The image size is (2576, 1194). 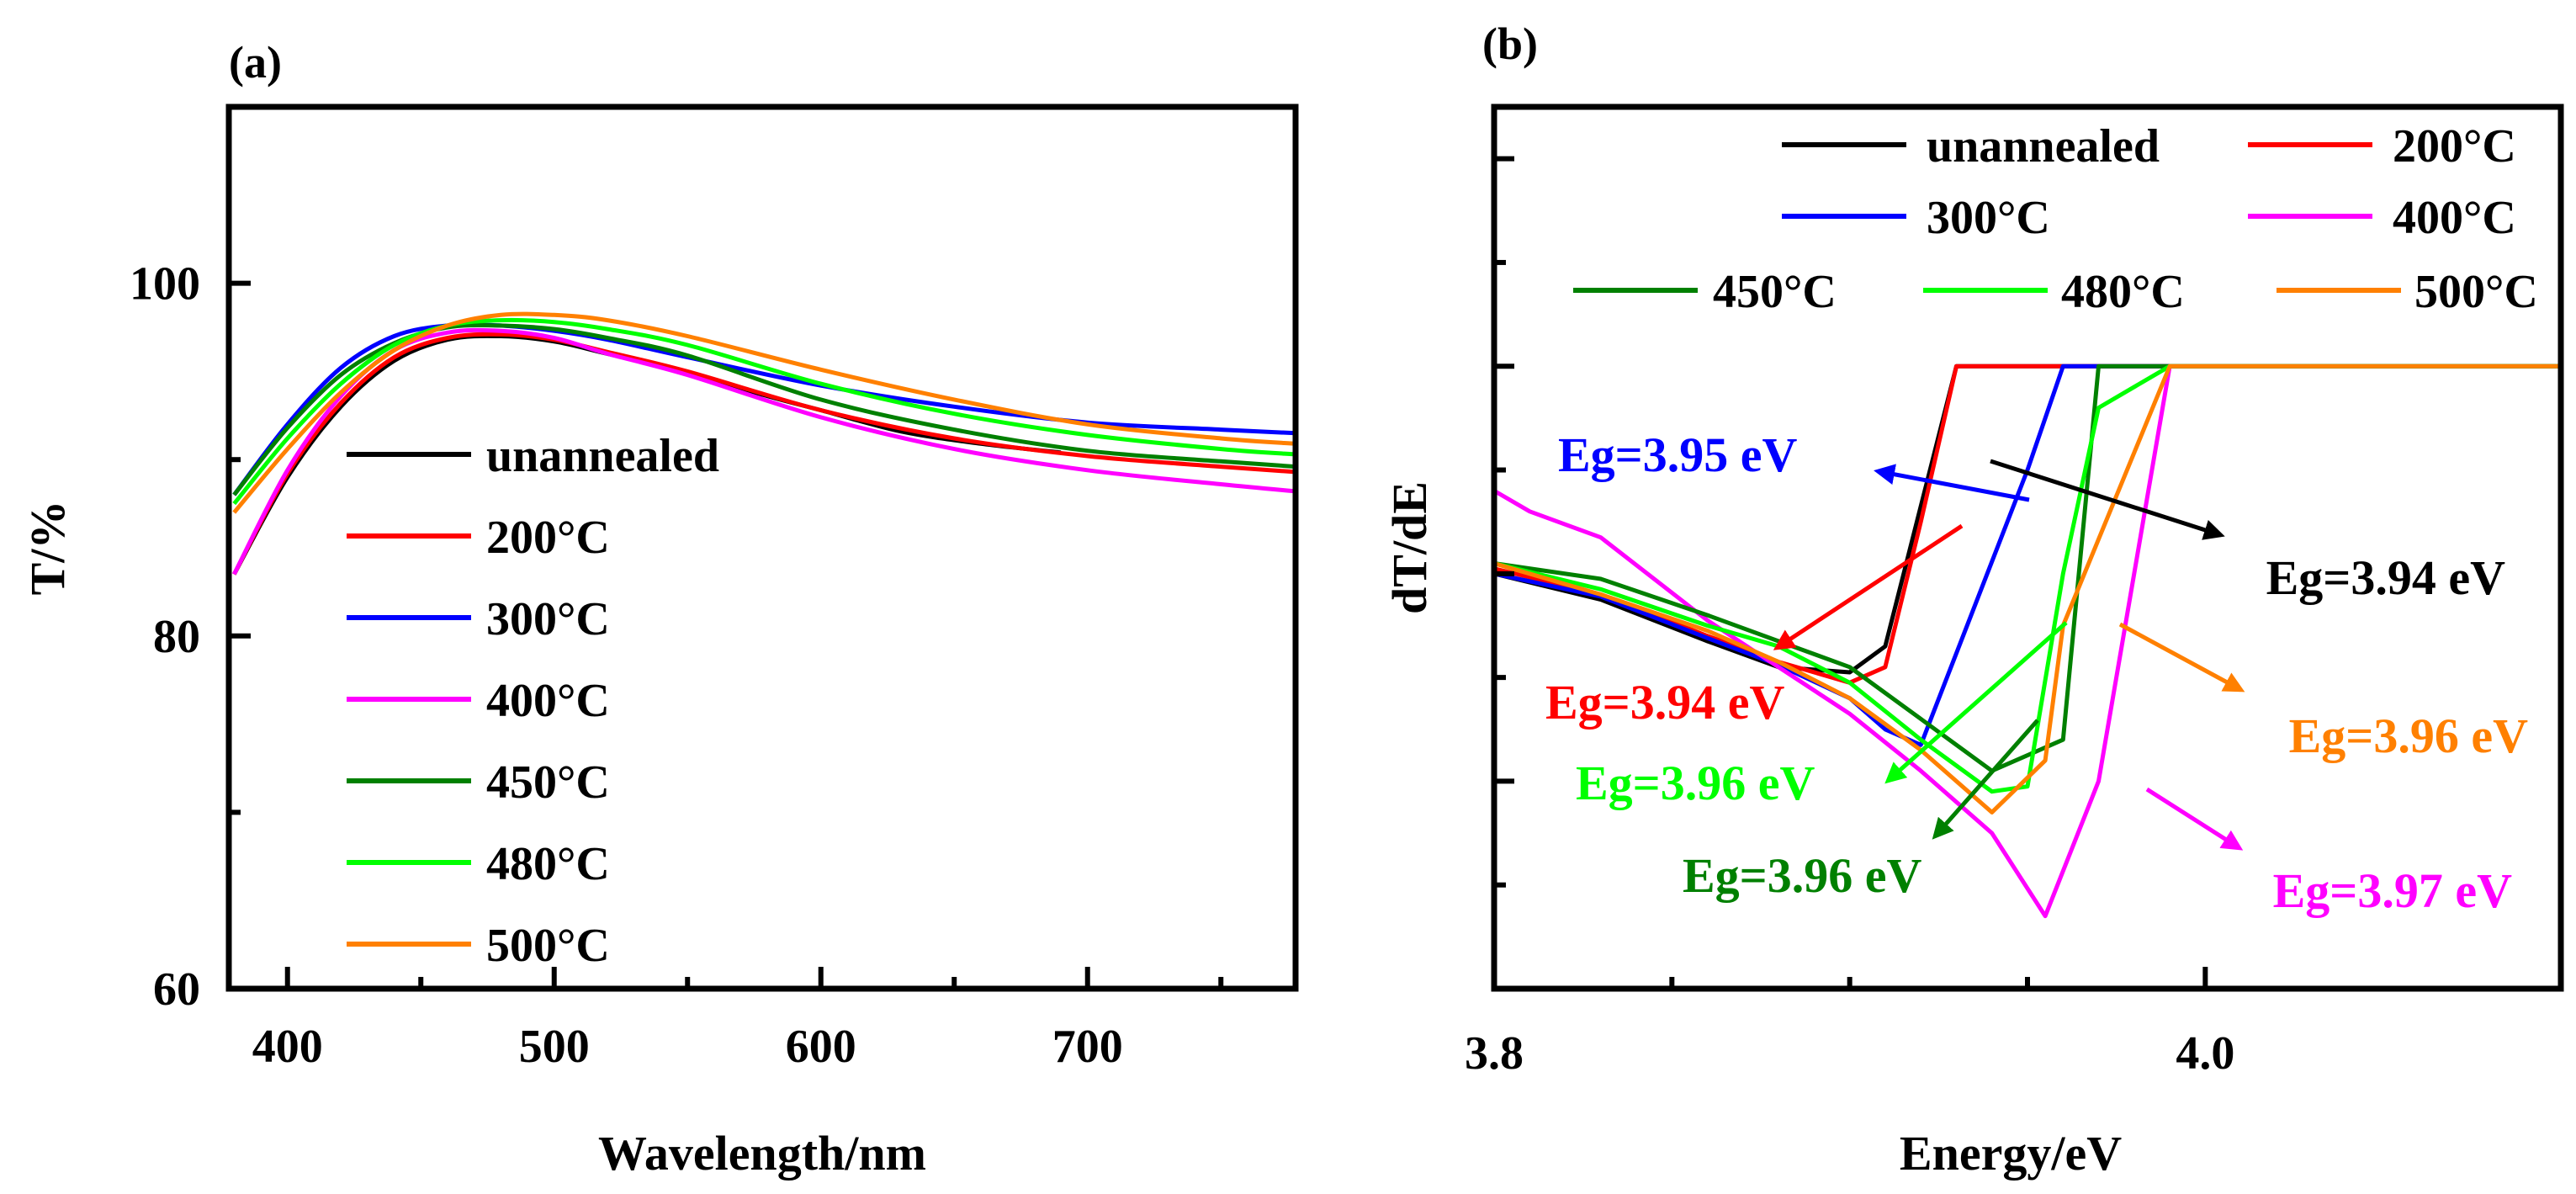 What do you see at coordinates (1868, 586) in the screenshot?
I see `panel-b-annotation-arrow-200c` at bounding box center [1868, 586].